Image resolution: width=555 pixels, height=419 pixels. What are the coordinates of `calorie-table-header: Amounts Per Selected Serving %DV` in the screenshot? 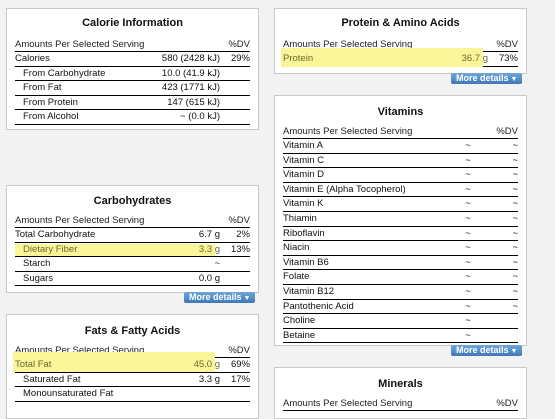 It's located at (132, 45).